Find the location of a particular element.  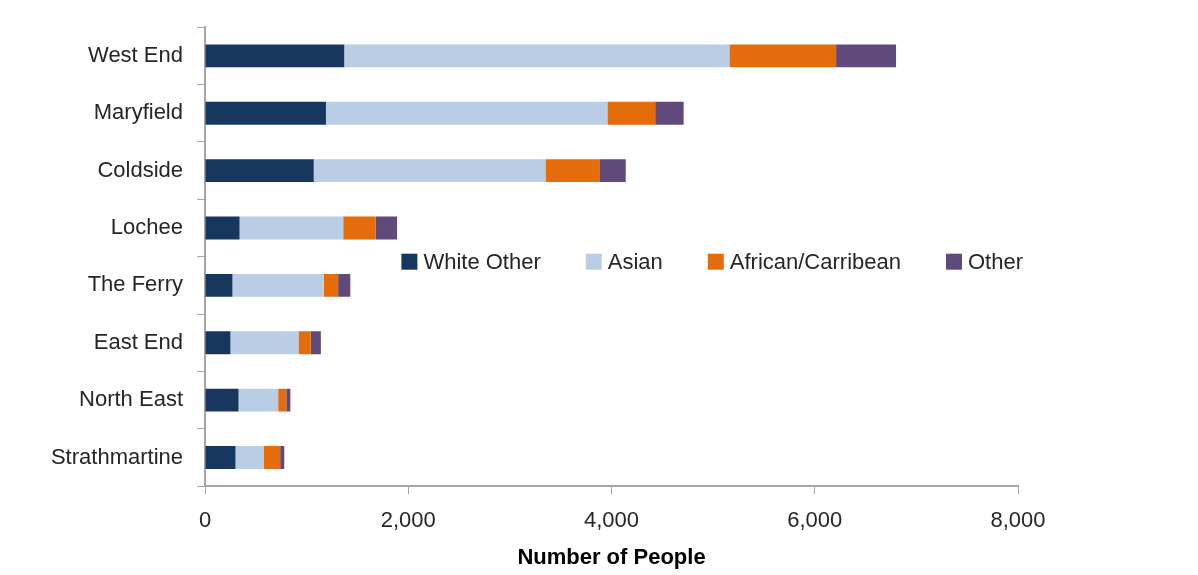

y-tick-label: Lochee is located at coordinates (146, 227).